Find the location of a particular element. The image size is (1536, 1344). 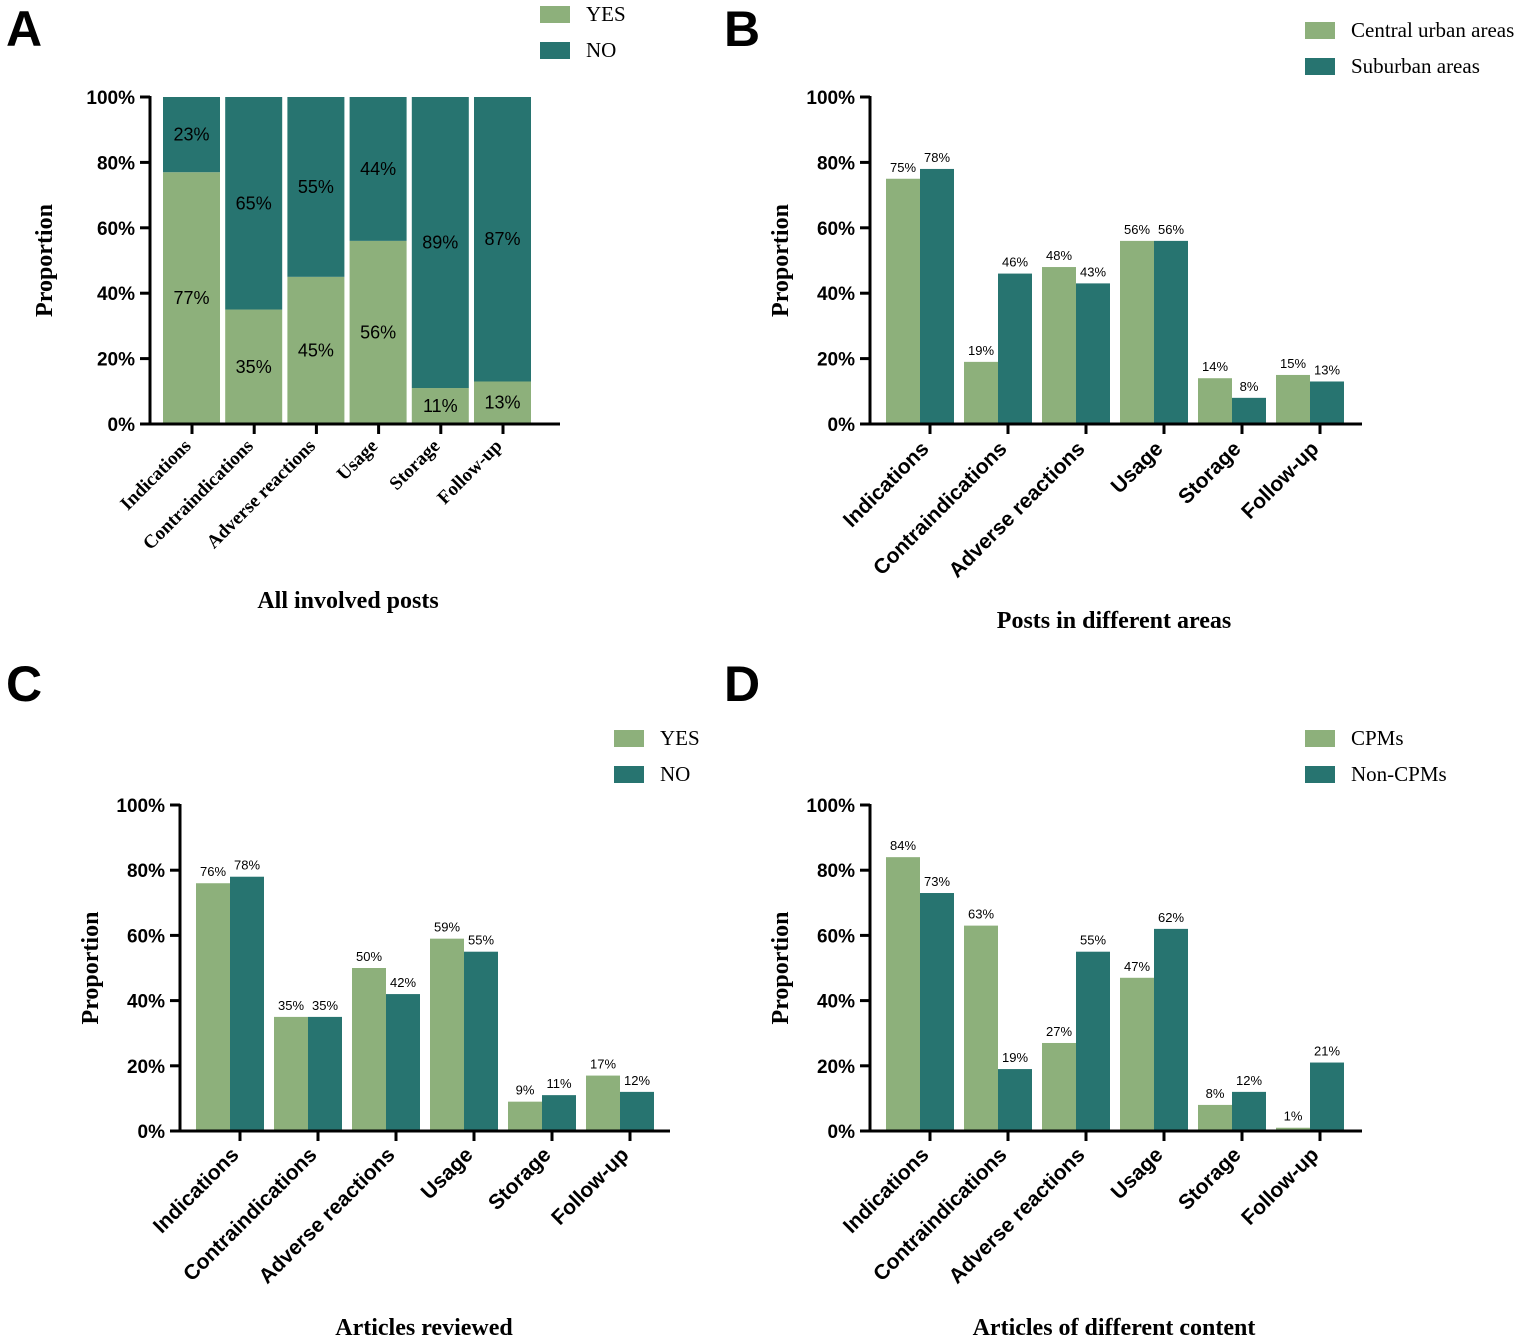

data-label-series1-5: 8% is located at coordinates (1215, 1093).